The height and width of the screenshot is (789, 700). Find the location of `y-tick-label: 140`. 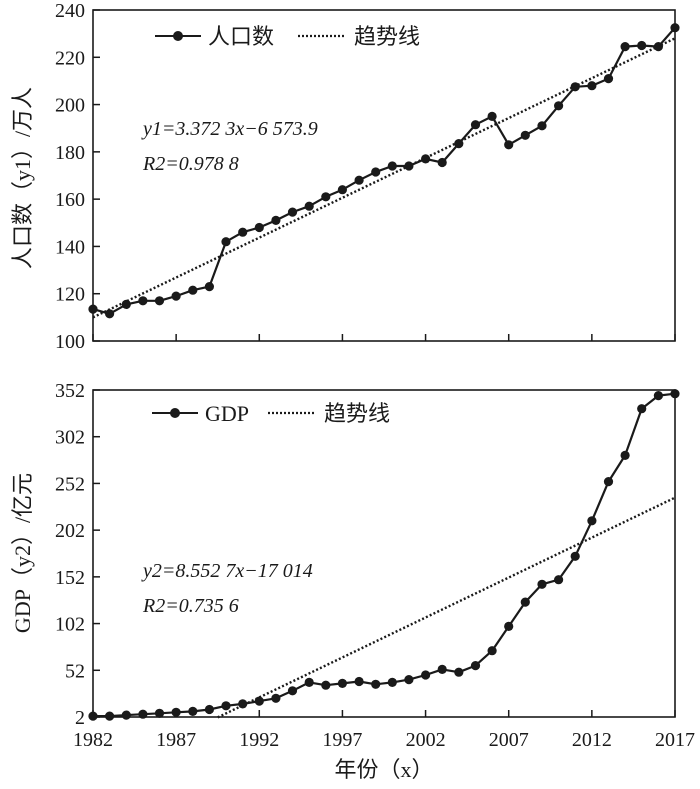

y-tick-label: 140 is located at coordinates (70, 247).